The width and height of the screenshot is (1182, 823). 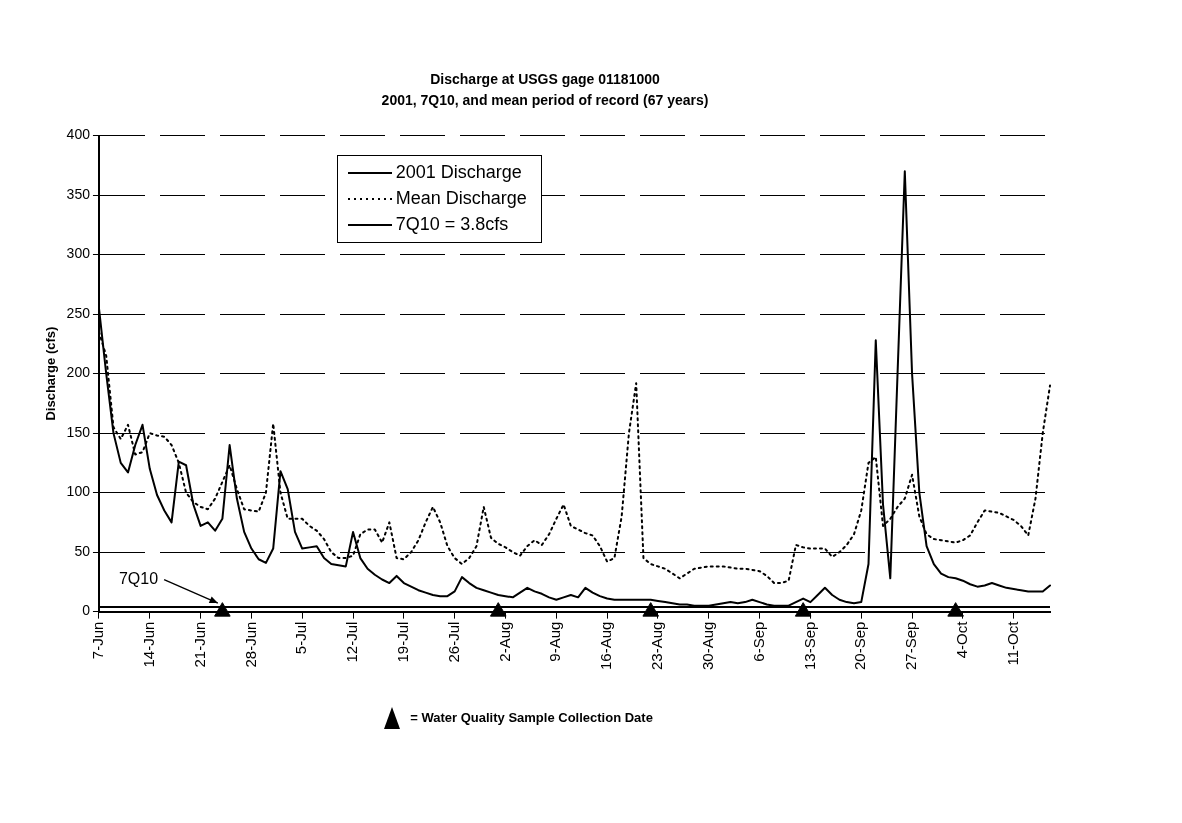 I want to click on x-tick-label: 28-Jun, so click(x=250, y=644).